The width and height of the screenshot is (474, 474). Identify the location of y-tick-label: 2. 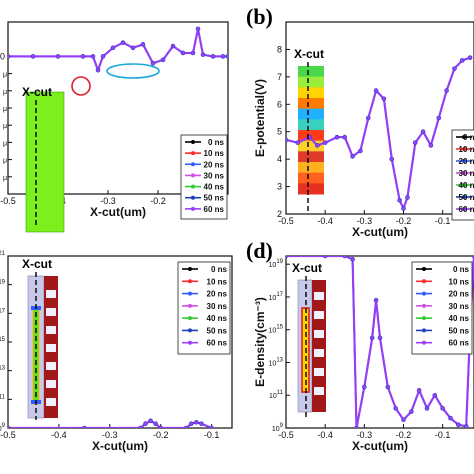
(279, 214).